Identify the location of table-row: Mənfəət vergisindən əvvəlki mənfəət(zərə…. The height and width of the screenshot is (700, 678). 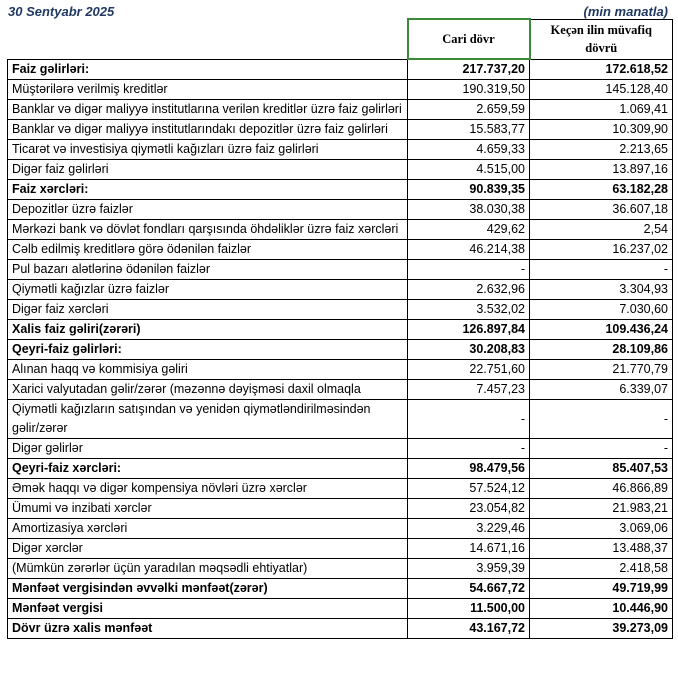
(340, 588).